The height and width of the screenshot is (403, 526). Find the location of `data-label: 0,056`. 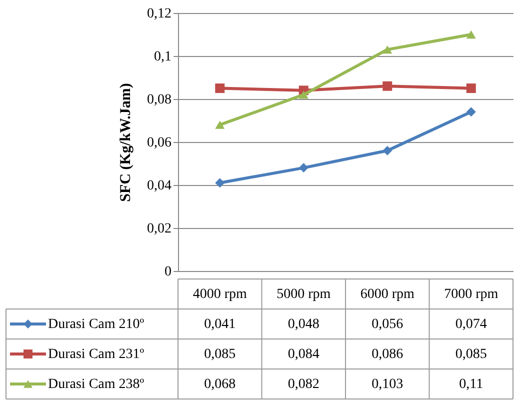

data-label: 0,056 is located at coordinates (388, 324).